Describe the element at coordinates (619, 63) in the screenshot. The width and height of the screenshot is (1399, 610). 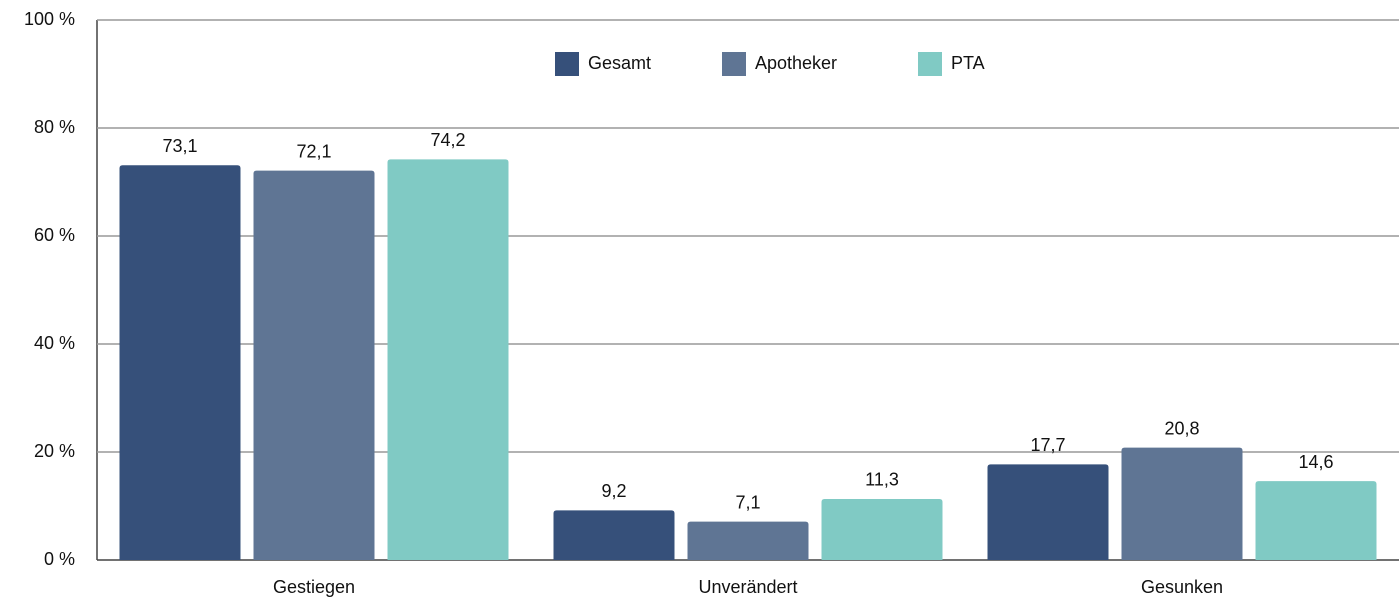
I see `legend-label: Gesamt` at that location.